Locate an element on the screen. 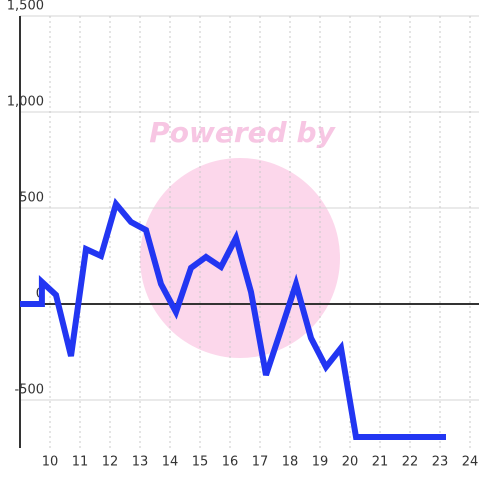  y-tick-label: 500 is located at coordinates (31, 198).